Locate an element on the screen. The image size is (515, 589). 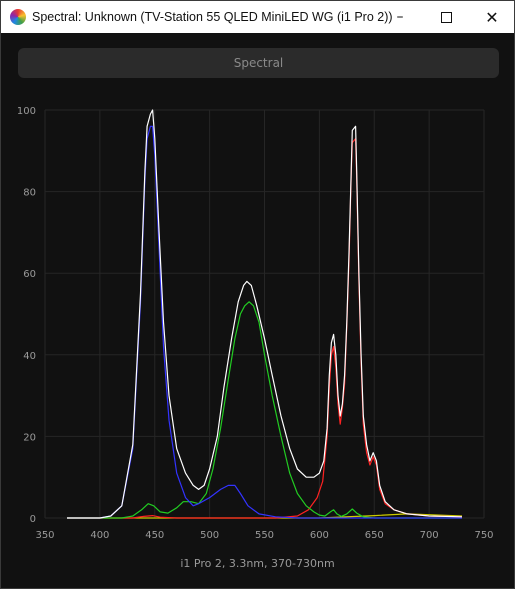
x-tick-label: 750 is located at coordinates (483, 535).